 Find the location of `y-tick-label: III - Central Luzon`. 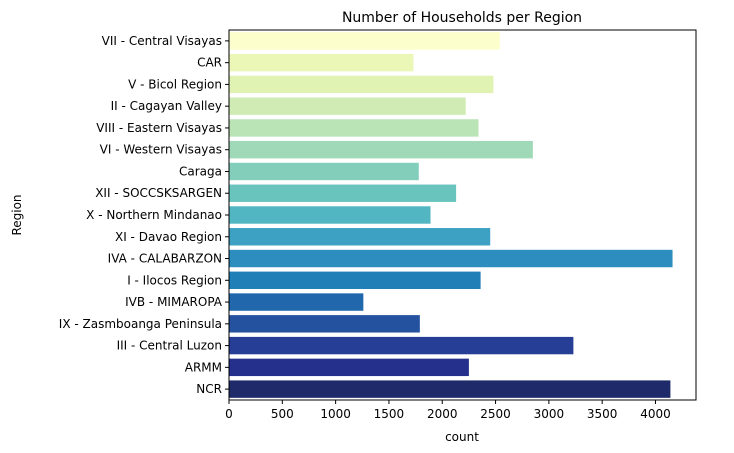

y-tick-label: III - Central Luzon is located at coordinates (169, 346).